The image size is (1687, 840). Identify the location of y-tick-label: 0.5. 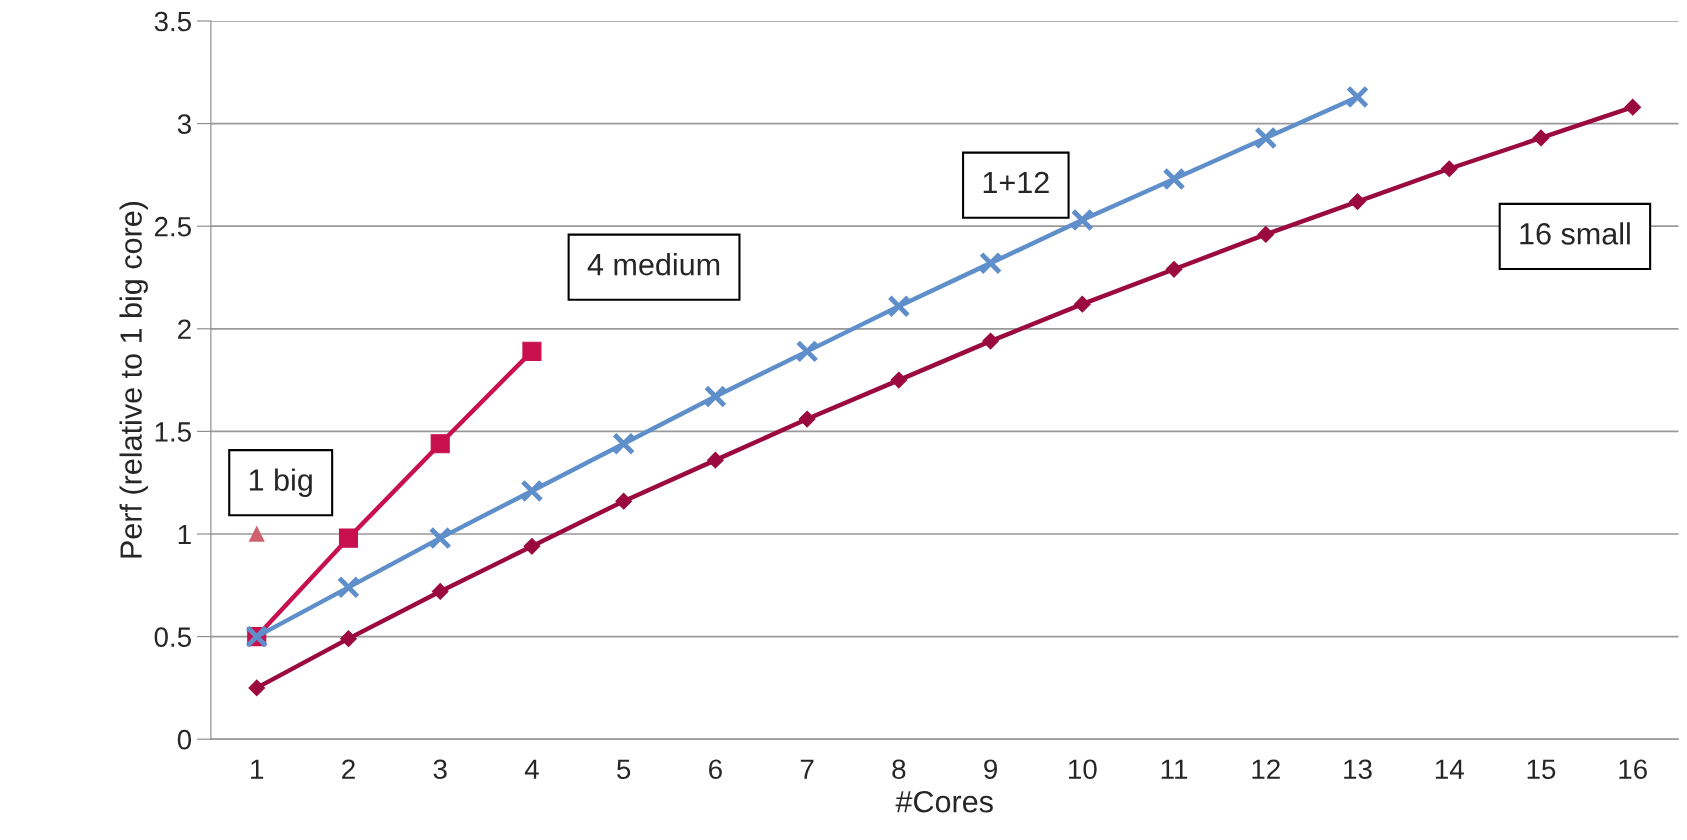
(172, 637).